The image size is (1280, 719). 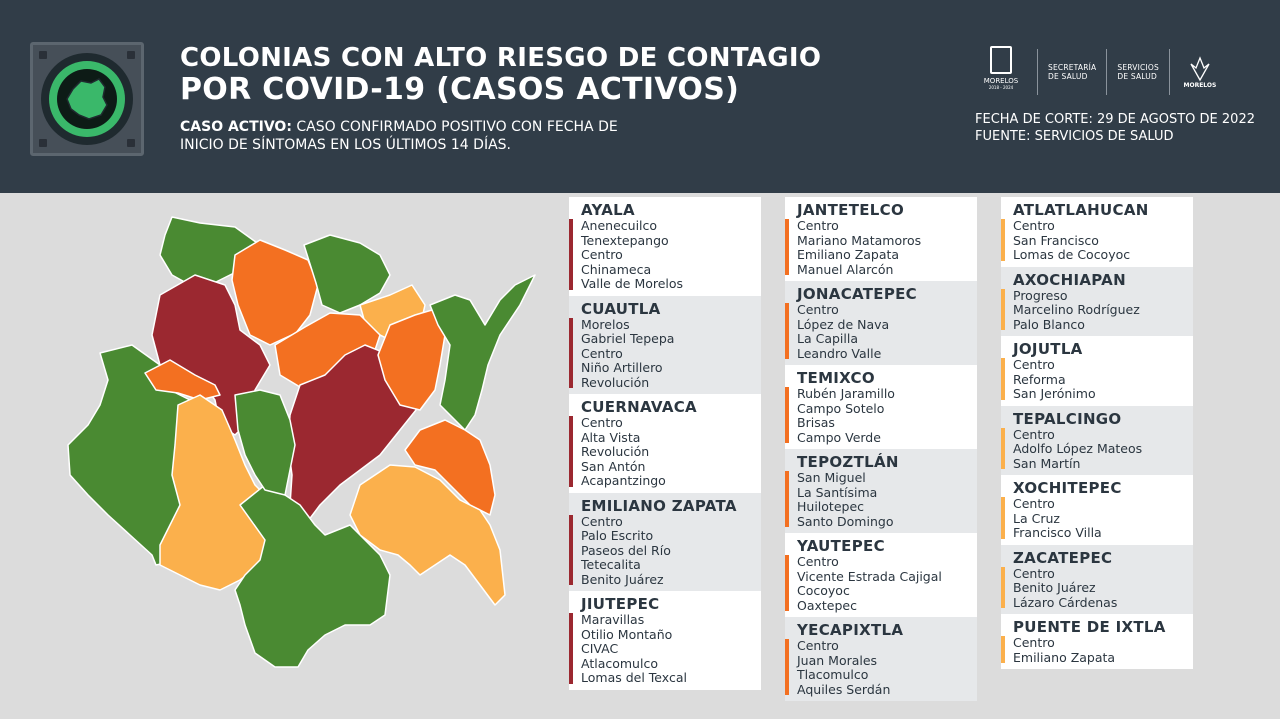 What do you see at coordinates (1056, 240) in the screenshot?
I see `colonia: San Francisco` at bounding box center [1056, 240].